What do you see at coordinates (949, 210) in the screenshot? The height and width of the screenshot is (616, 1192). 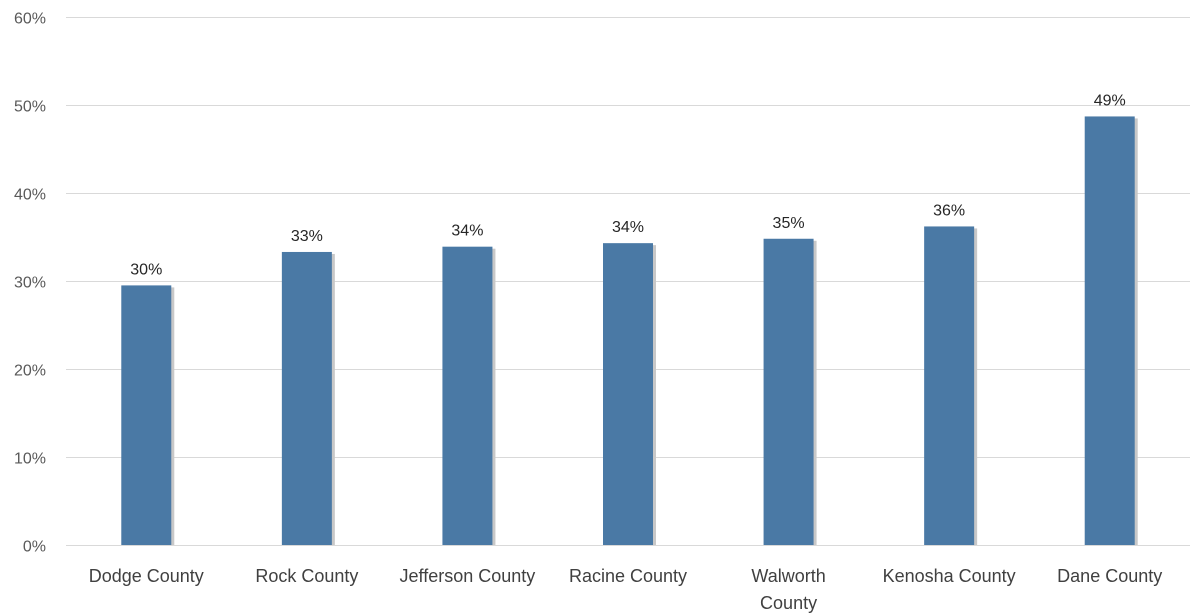 I see `data-label: 36%` at bounding box center [949, 210].